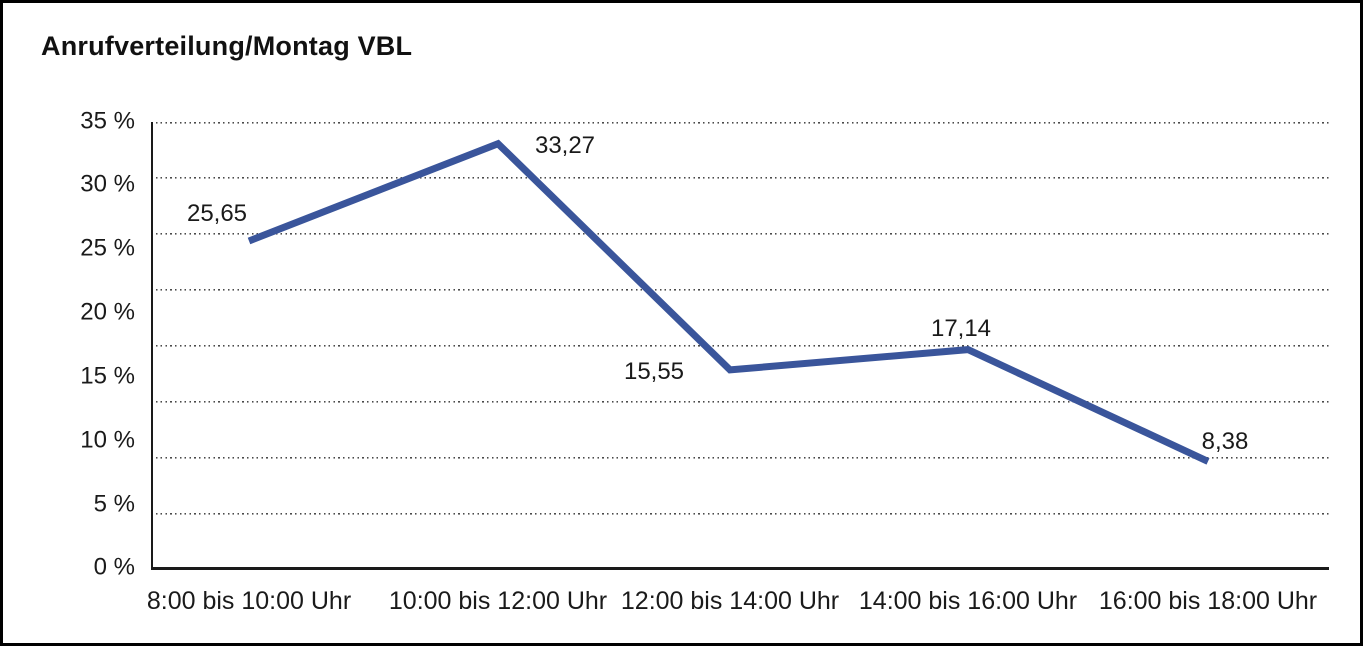  What do you see at coordinates (249, 601) in the screenshot?
I see `x-axis-tick-label: 8:00 bis 10:00 Uhr` at bounding box center [249, 601].